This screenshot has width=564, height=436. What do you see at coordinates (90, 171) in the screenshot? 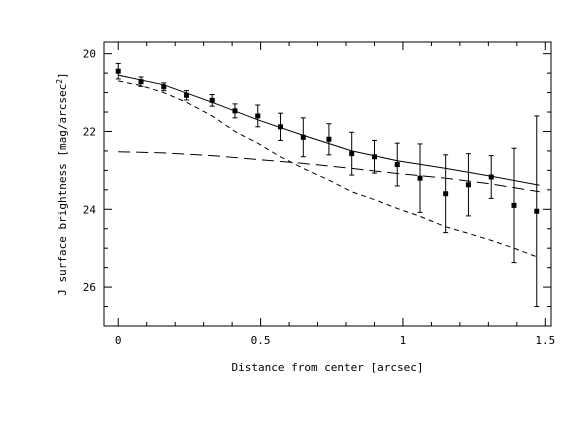
I see `y-tick-labels: 20 22 24 26` at bounding box center [90, 171].